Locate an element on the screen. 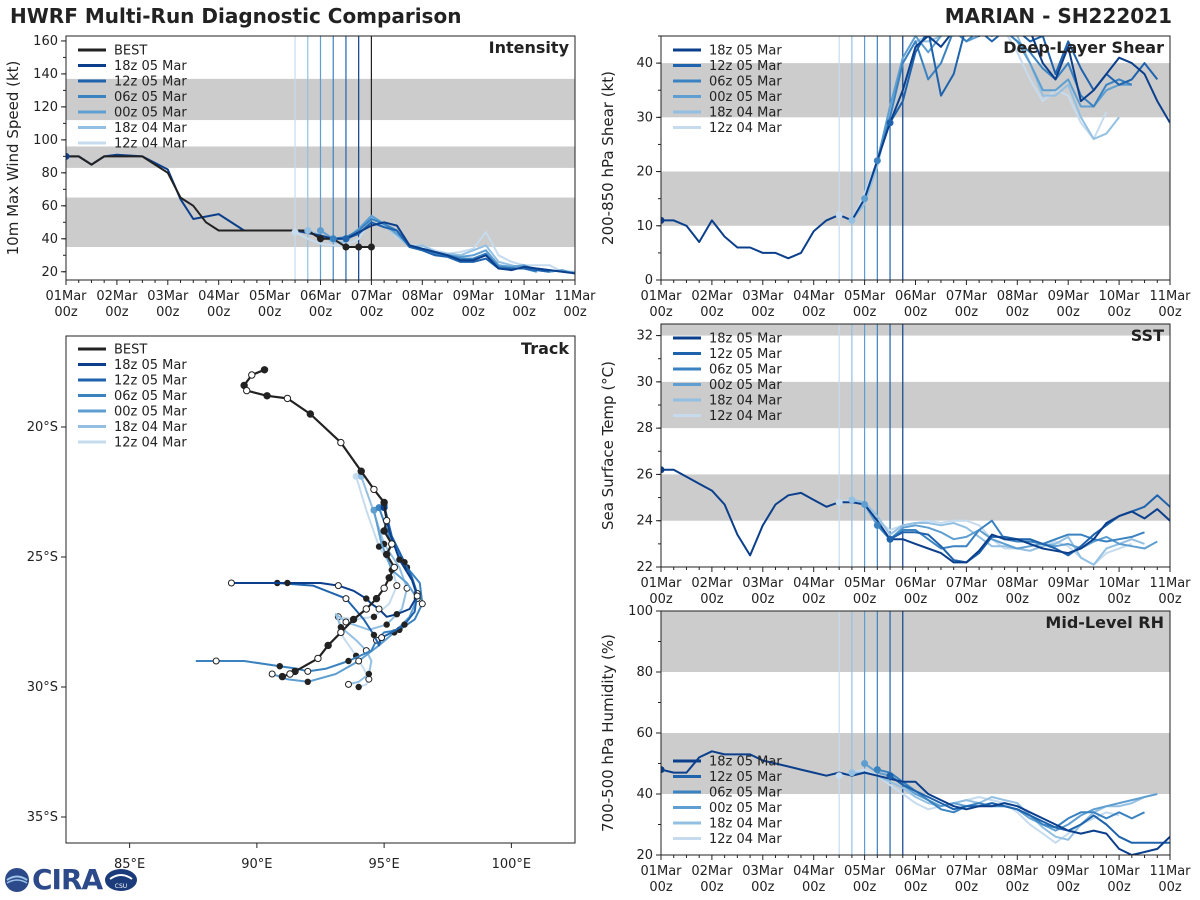 The image size is (1200, 900). y-tick-label: 100 is located at coordinates (640, 611).